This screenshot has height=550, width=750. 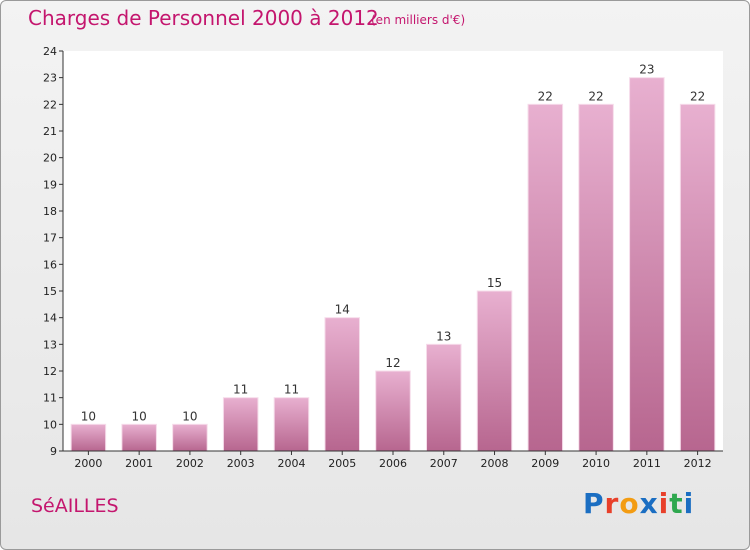 I want to click on proxiti-logo: Proxiti, so click(x=638, y=503).